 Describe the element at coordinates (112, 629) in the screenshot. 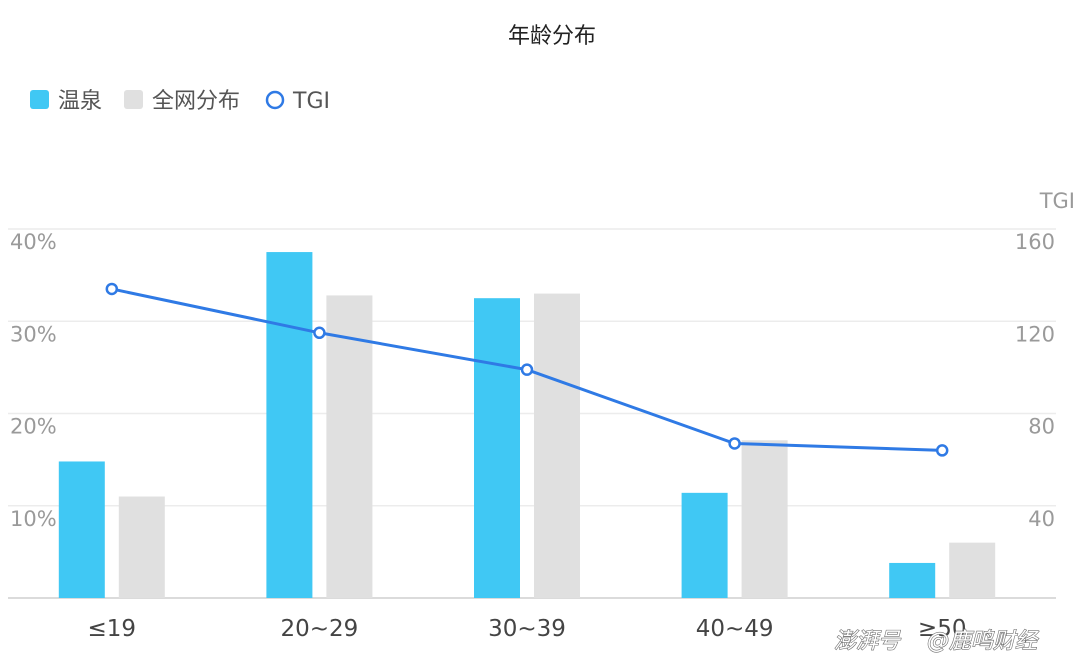

I see `category-label: ≤19` at that location.